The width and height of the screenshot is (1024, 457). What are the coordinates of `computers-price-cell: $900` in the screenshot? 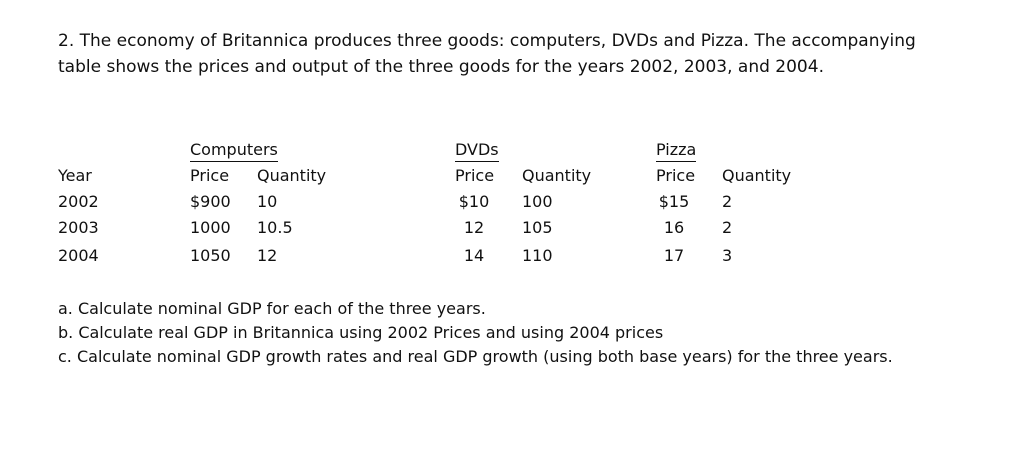 It's located at (210, 201).